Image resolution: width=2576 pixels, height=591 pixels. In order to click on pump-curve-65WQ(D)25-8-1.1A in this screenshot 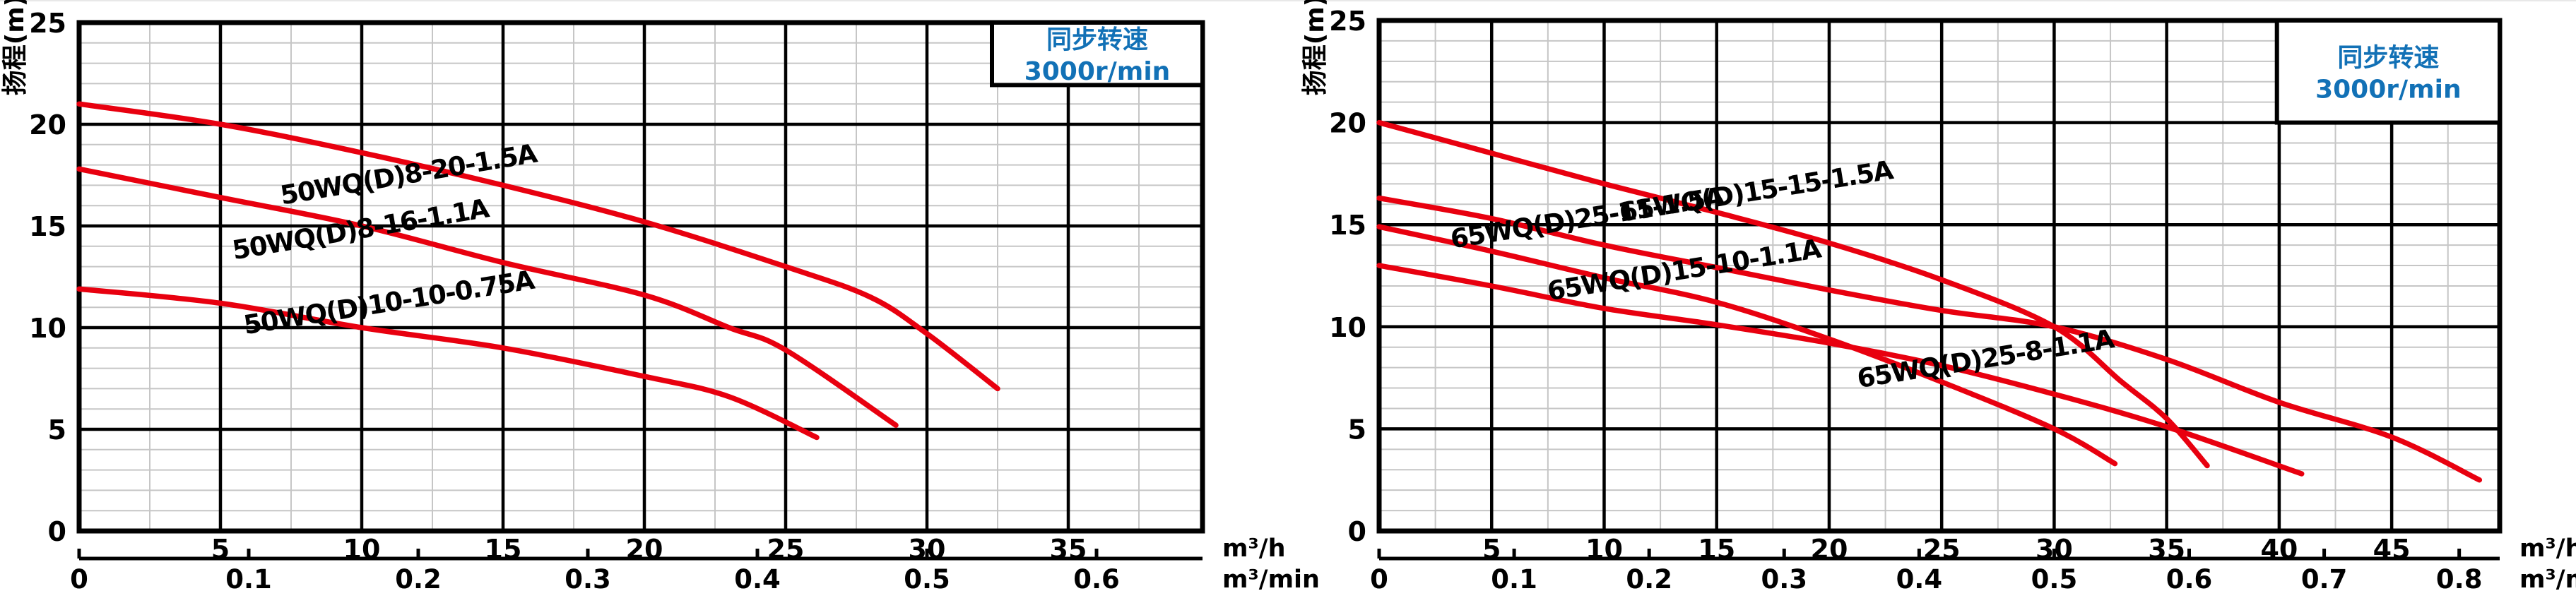, I will do `click(1840, 370)`.